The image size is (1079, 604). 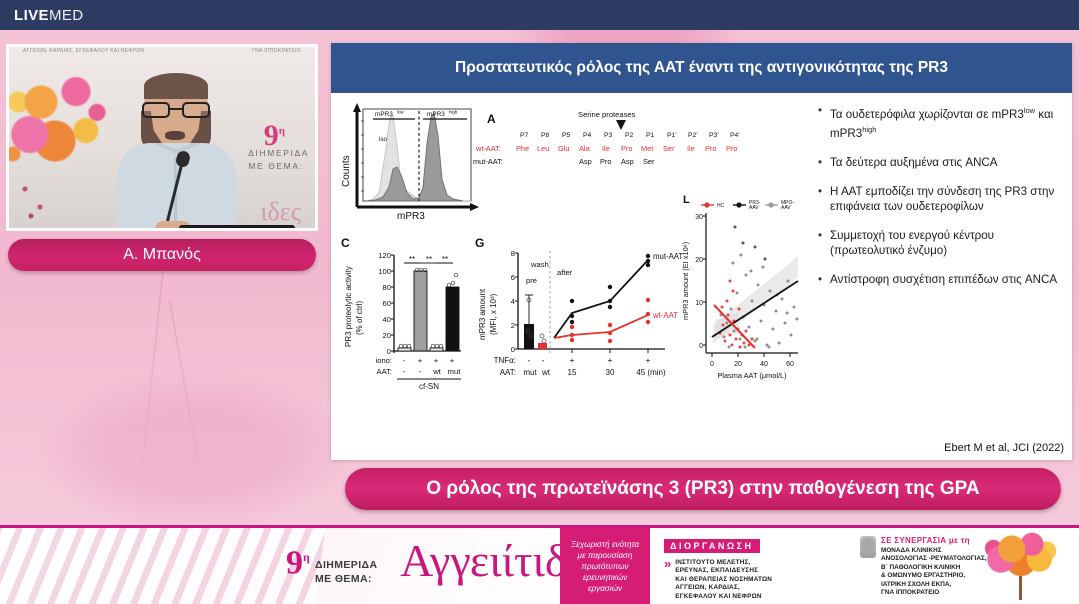 What do you see at coordinates (384, 255) in the screenshot?
I see `svg-text: 120` at bounding box center [384, 255].